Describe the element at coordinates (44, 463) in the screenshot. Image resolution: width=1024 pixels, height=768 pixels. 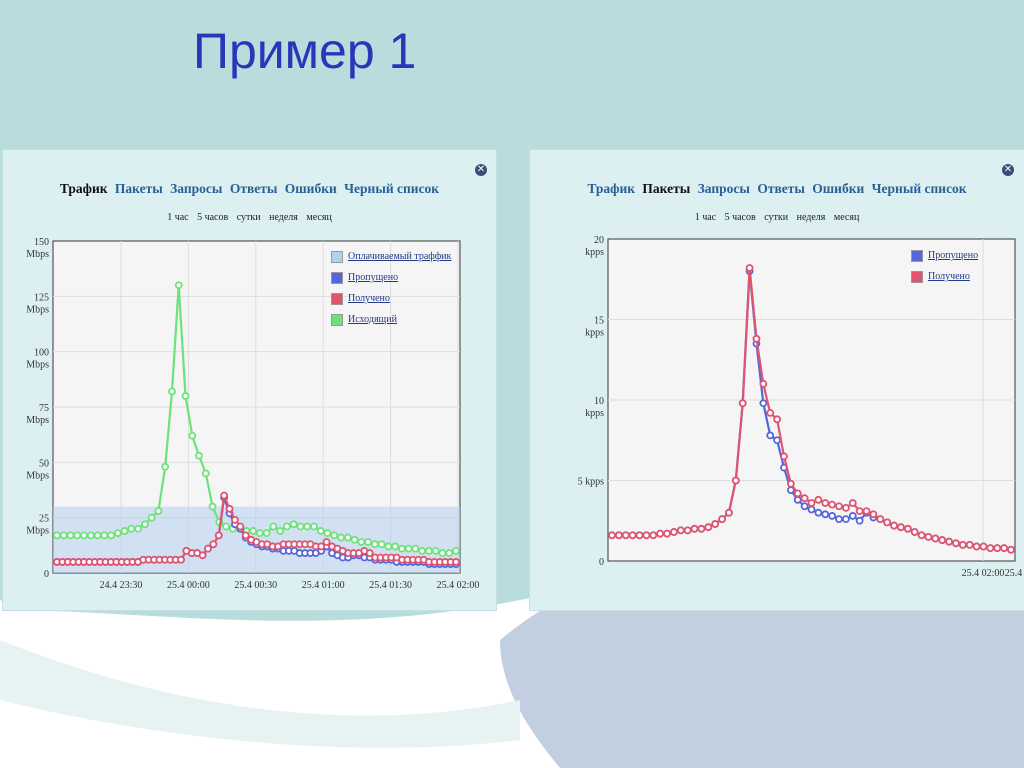
I see `y-tick-label: 50` at that location.